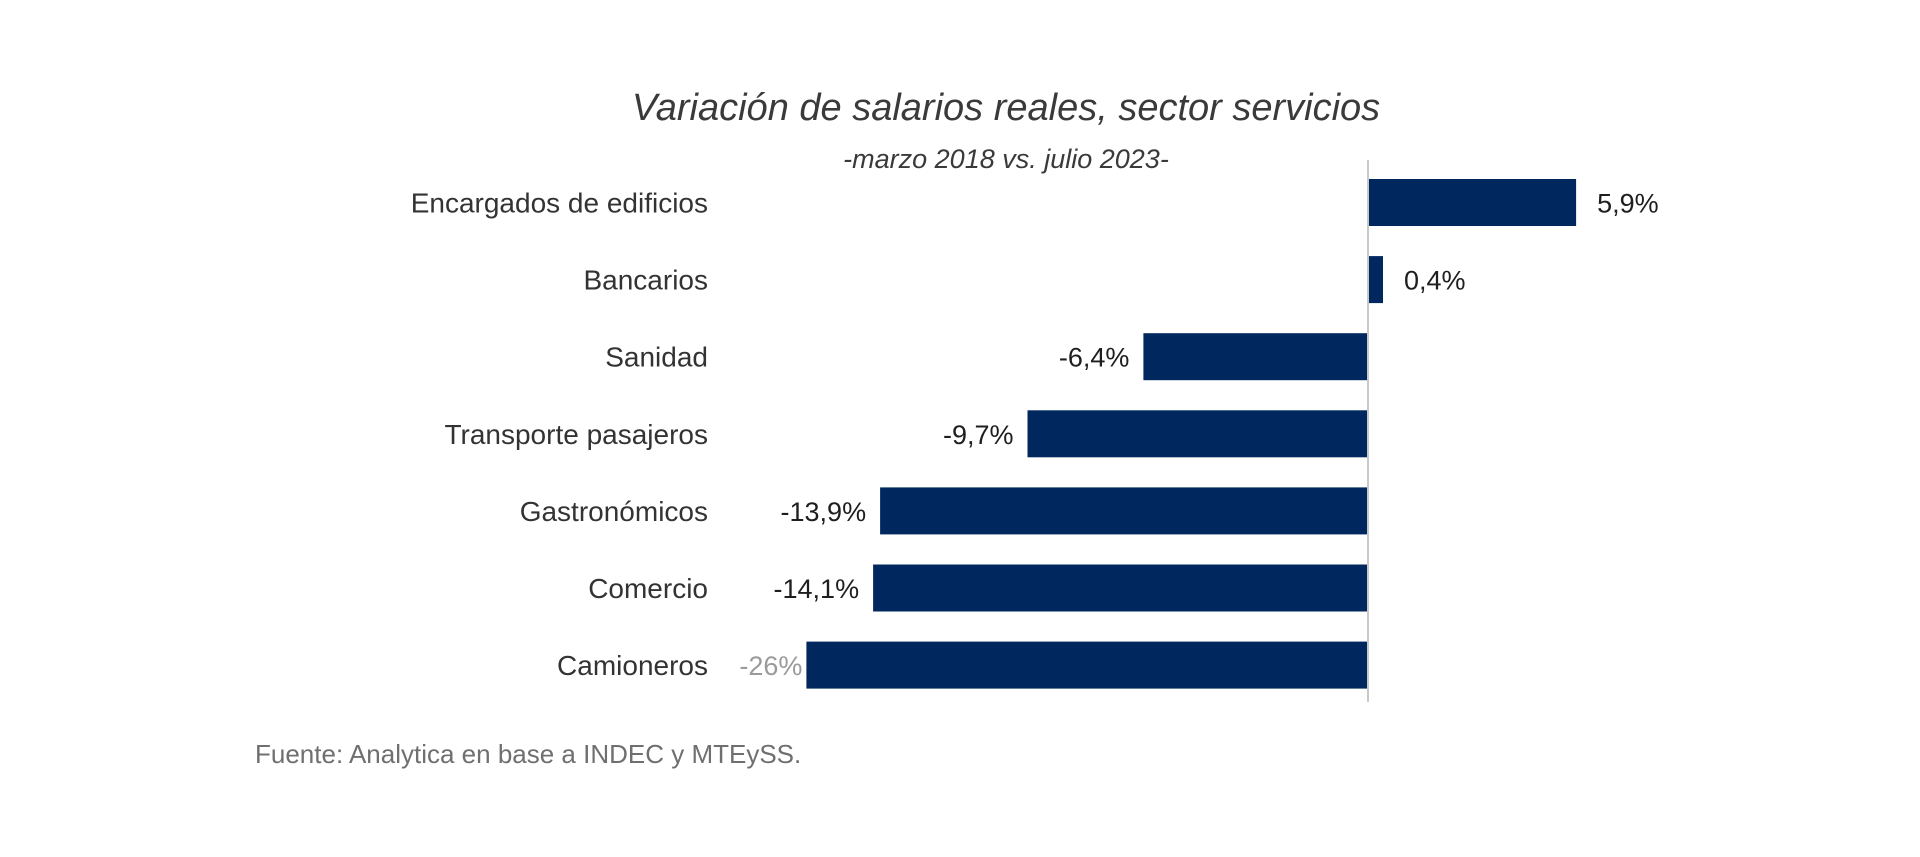 The width and height of the screenshot is (1920, 857). What do you see at coordinates (559, 203) in the screenshot?
I see `category-label: Encargados de edificios` at bounding box center [559, 203].